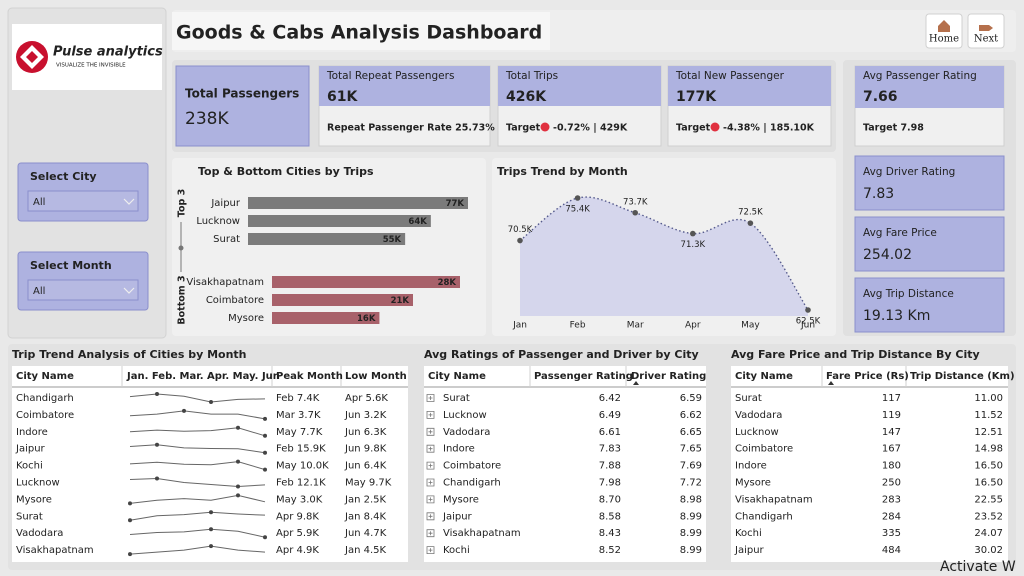  I want to click on table-cell: Jan 2.5K, so click(365, 499).